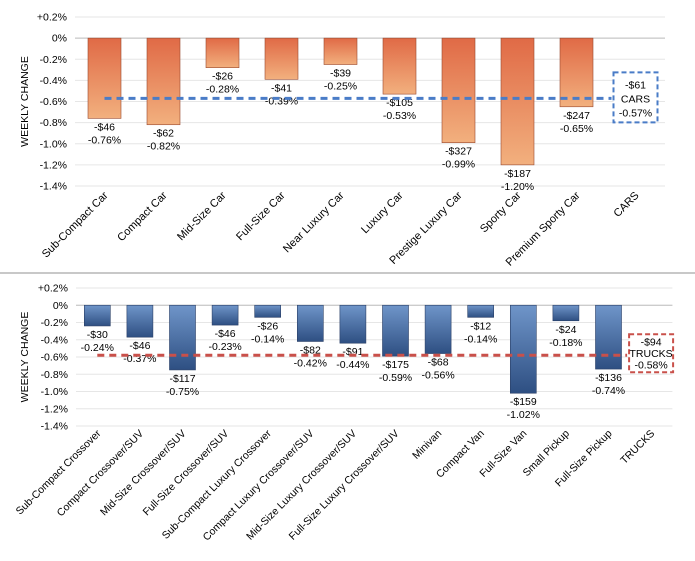 Image resolution: width=695 pixels, height=561 pixels. Describe the element at coordinates (59, 472) in the screenshot. I see `category-label: Sub-Compact Crossover` at that location.